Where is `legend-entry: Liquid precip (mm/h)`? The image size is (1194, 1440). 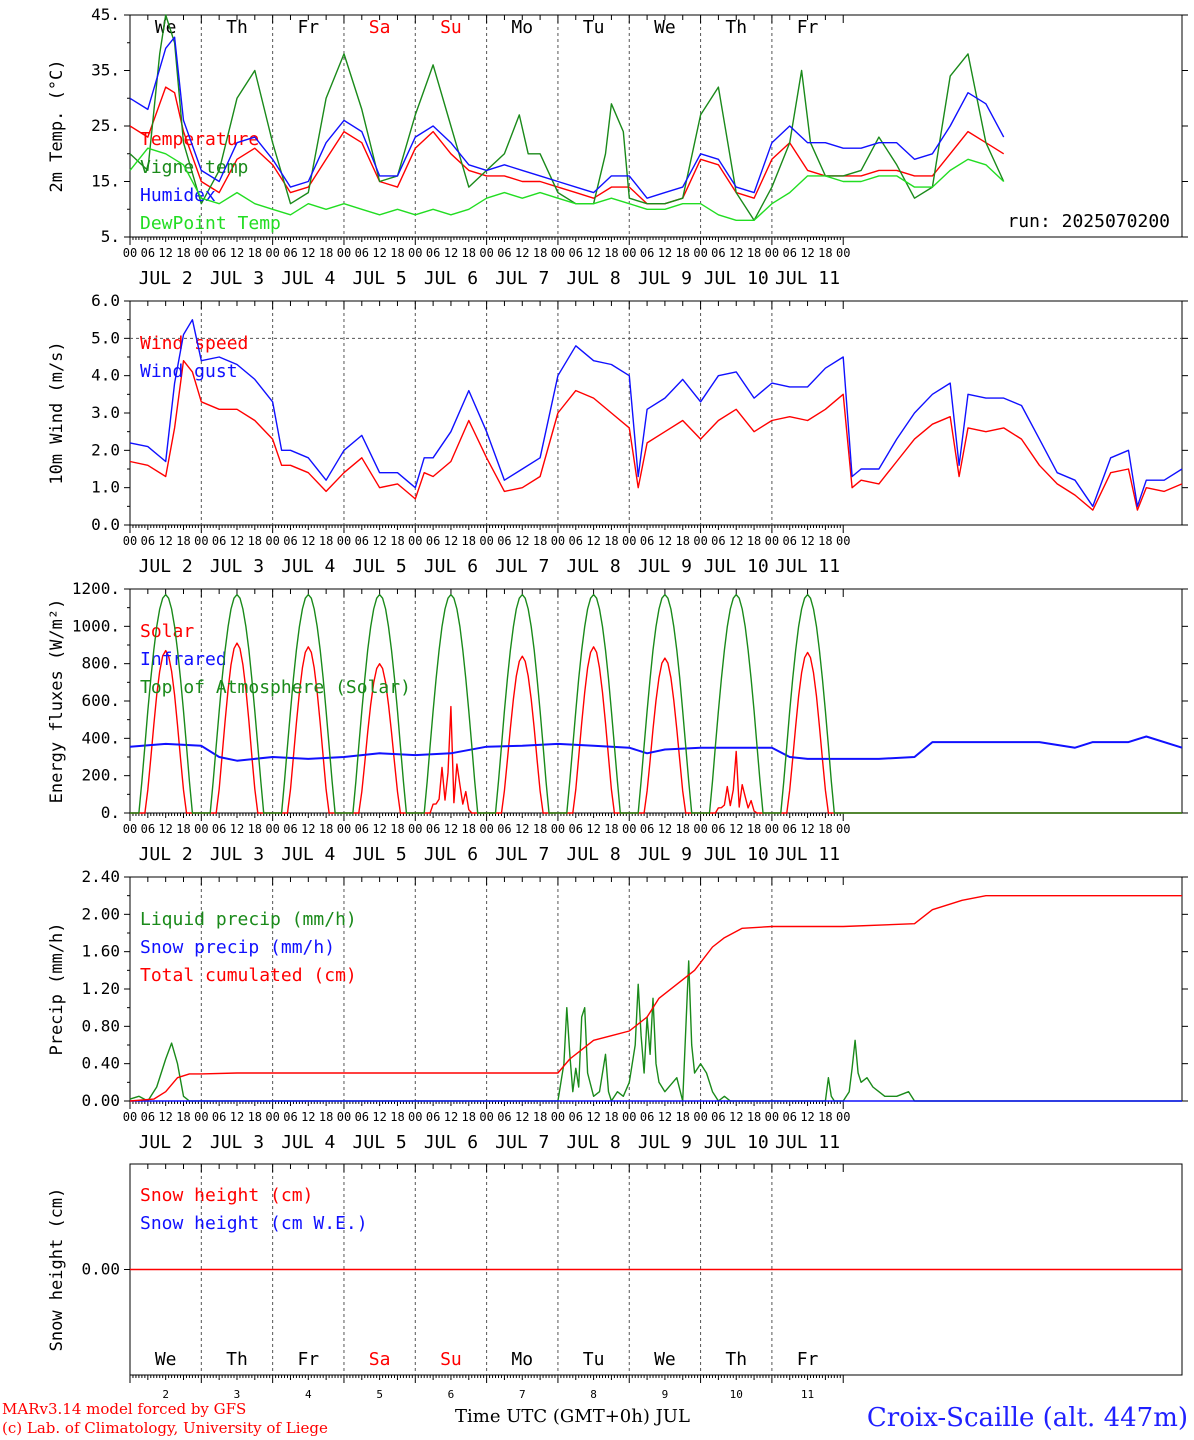 legend-entry: Liquid precip (mm/h) is located at coordinates (248, 919).